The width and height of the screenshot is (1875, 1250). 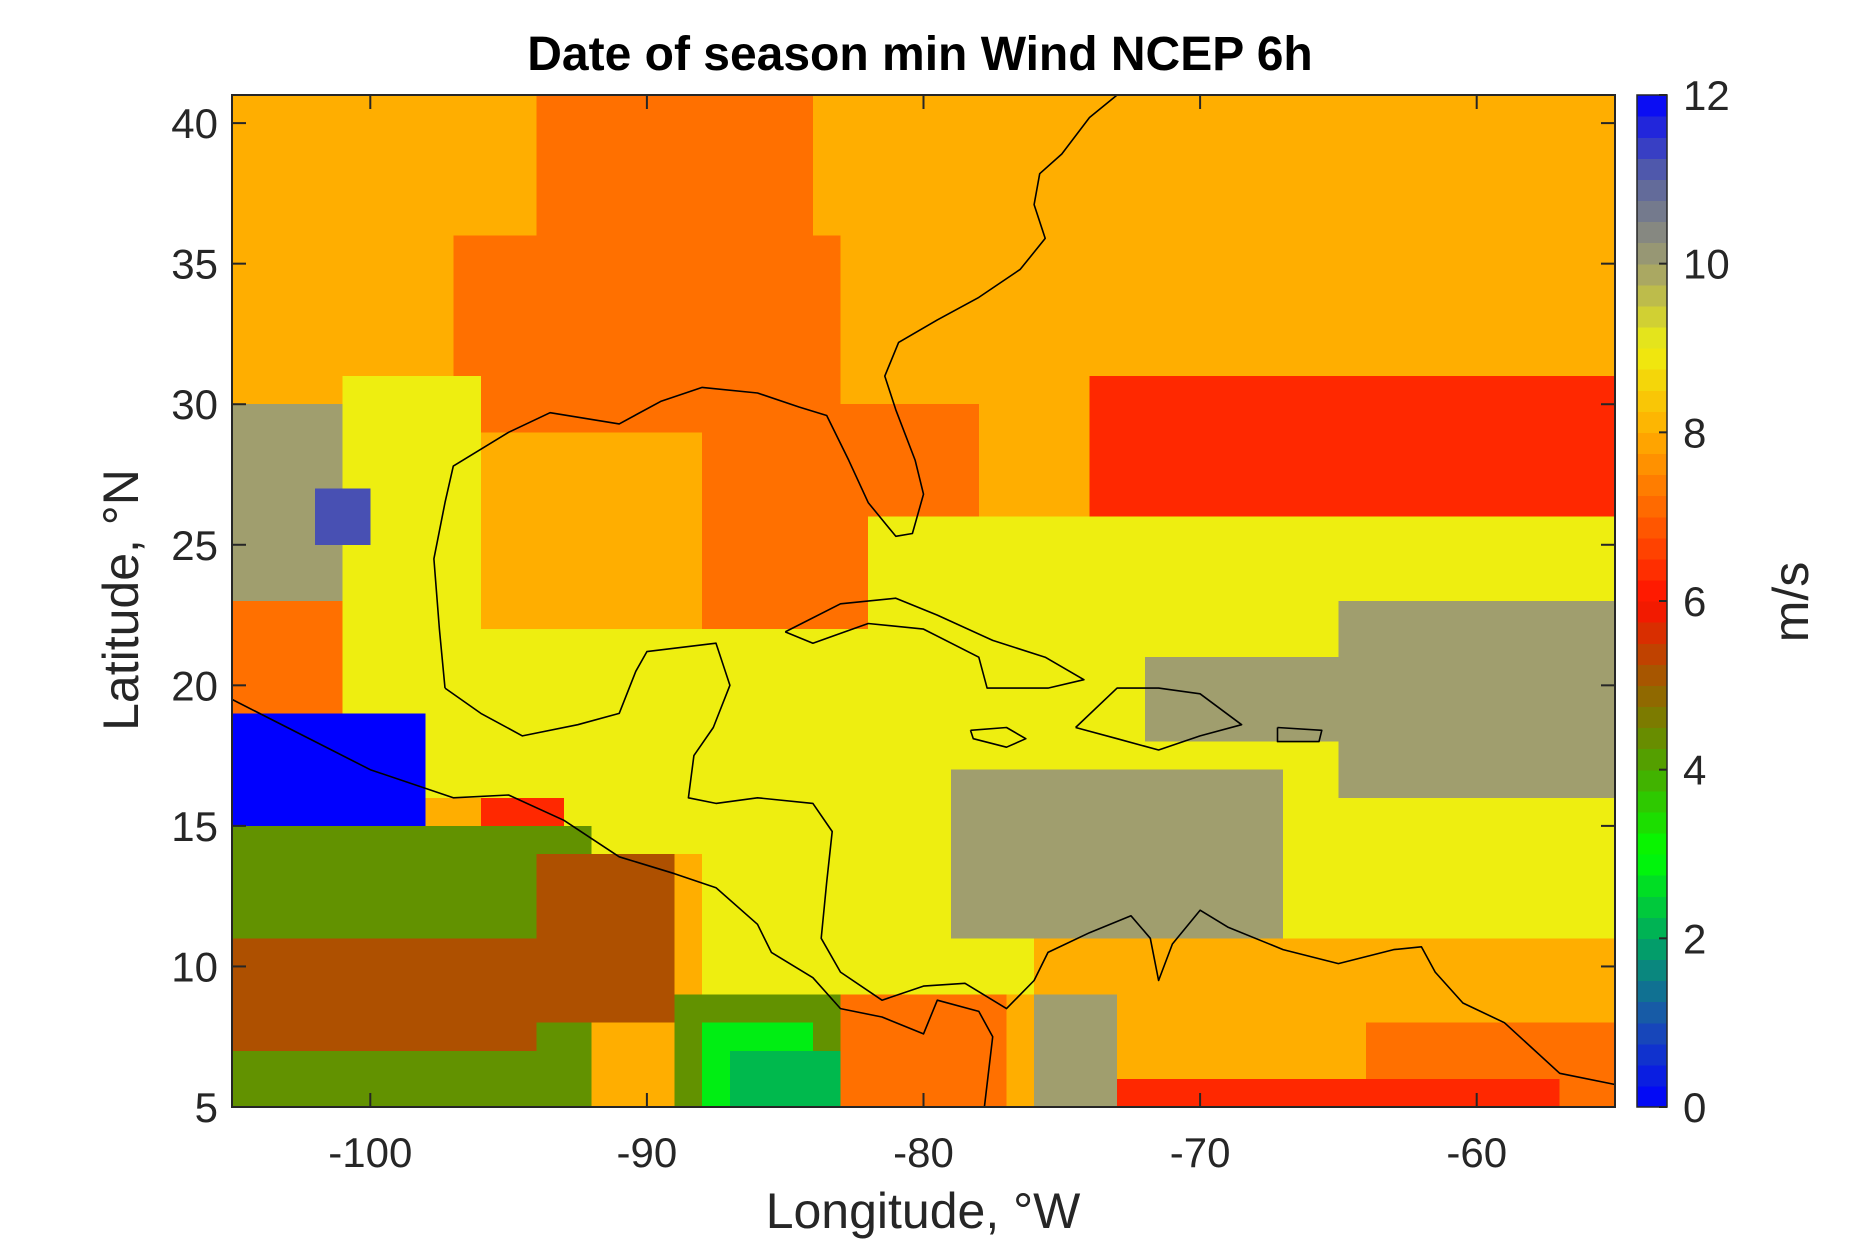 I want to click on colorbar-ticks: 0 2 4 6 8 10 12, so click(x=1694, y=601).